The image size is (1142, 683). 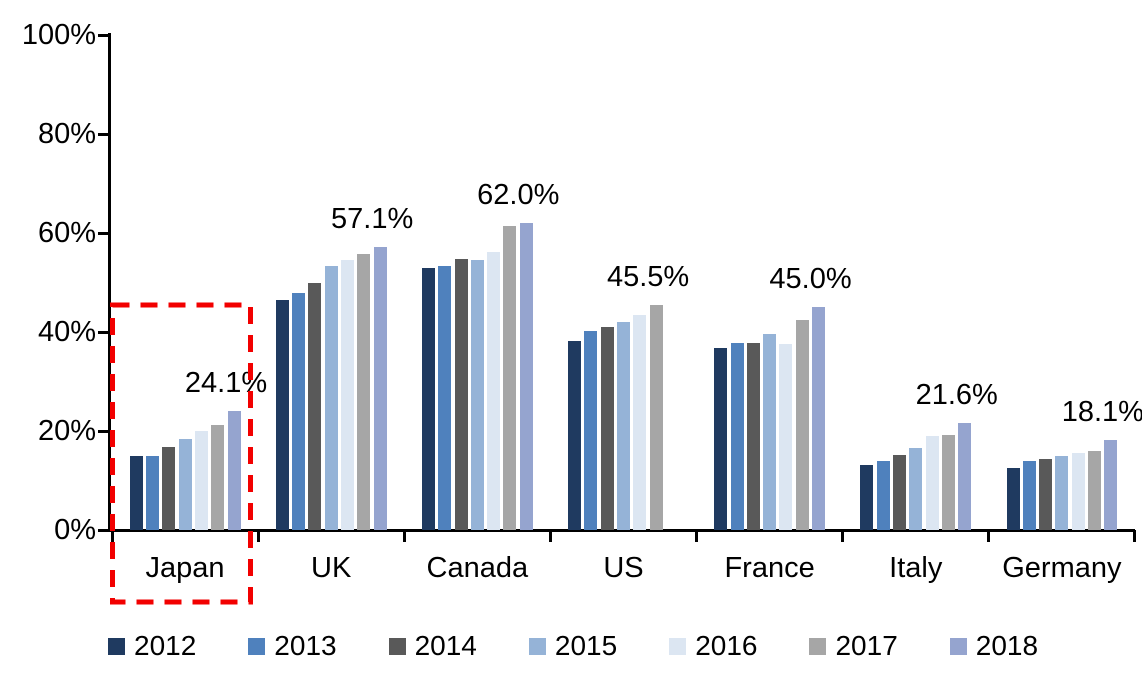 I want to click on y-axis-tick-label: 80%, so click(x=66, y=134).